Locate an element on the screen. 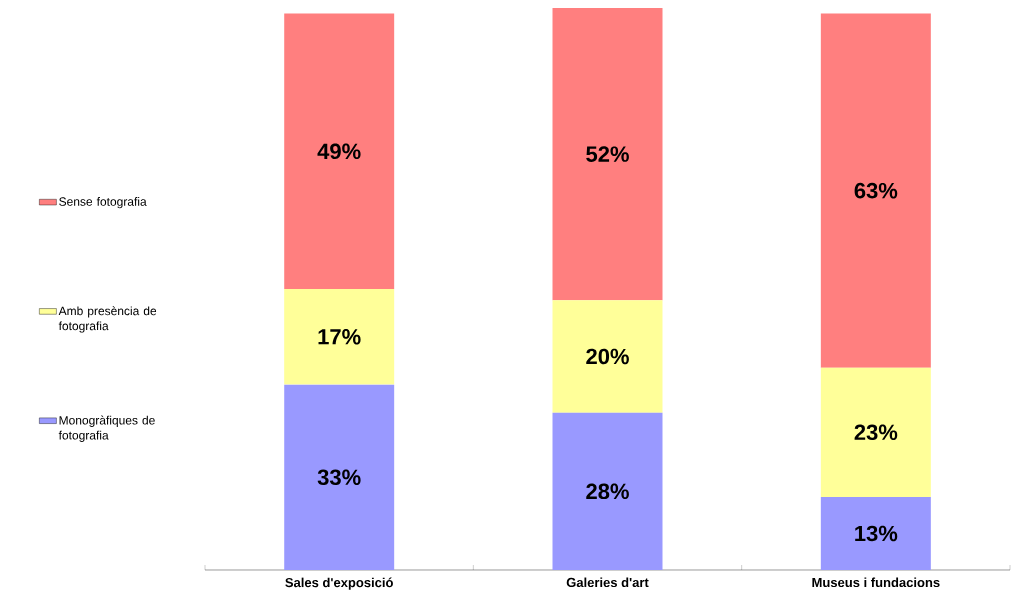 Image resolution: width=1020 pixels, height=611 pixels. data-label: 17% is located at coordinates (339, 337).